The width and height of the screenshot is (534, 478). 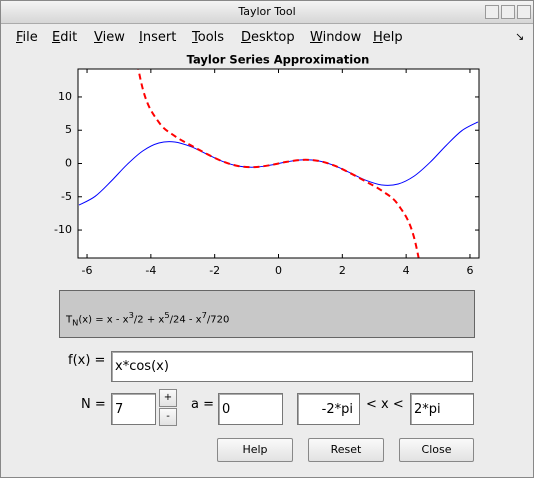 What do you see at coordinates (87, 360) in the screenshot?
I see `fx-label: f(x) =` at bounding box center [87, 360].